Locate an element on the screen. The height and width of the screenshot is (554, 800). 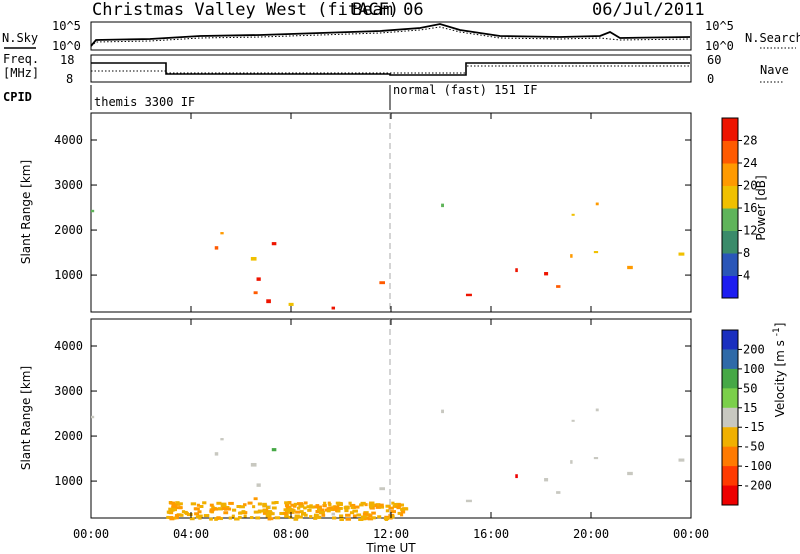
cpid-label: CPID is located at coordinates (17, 97).